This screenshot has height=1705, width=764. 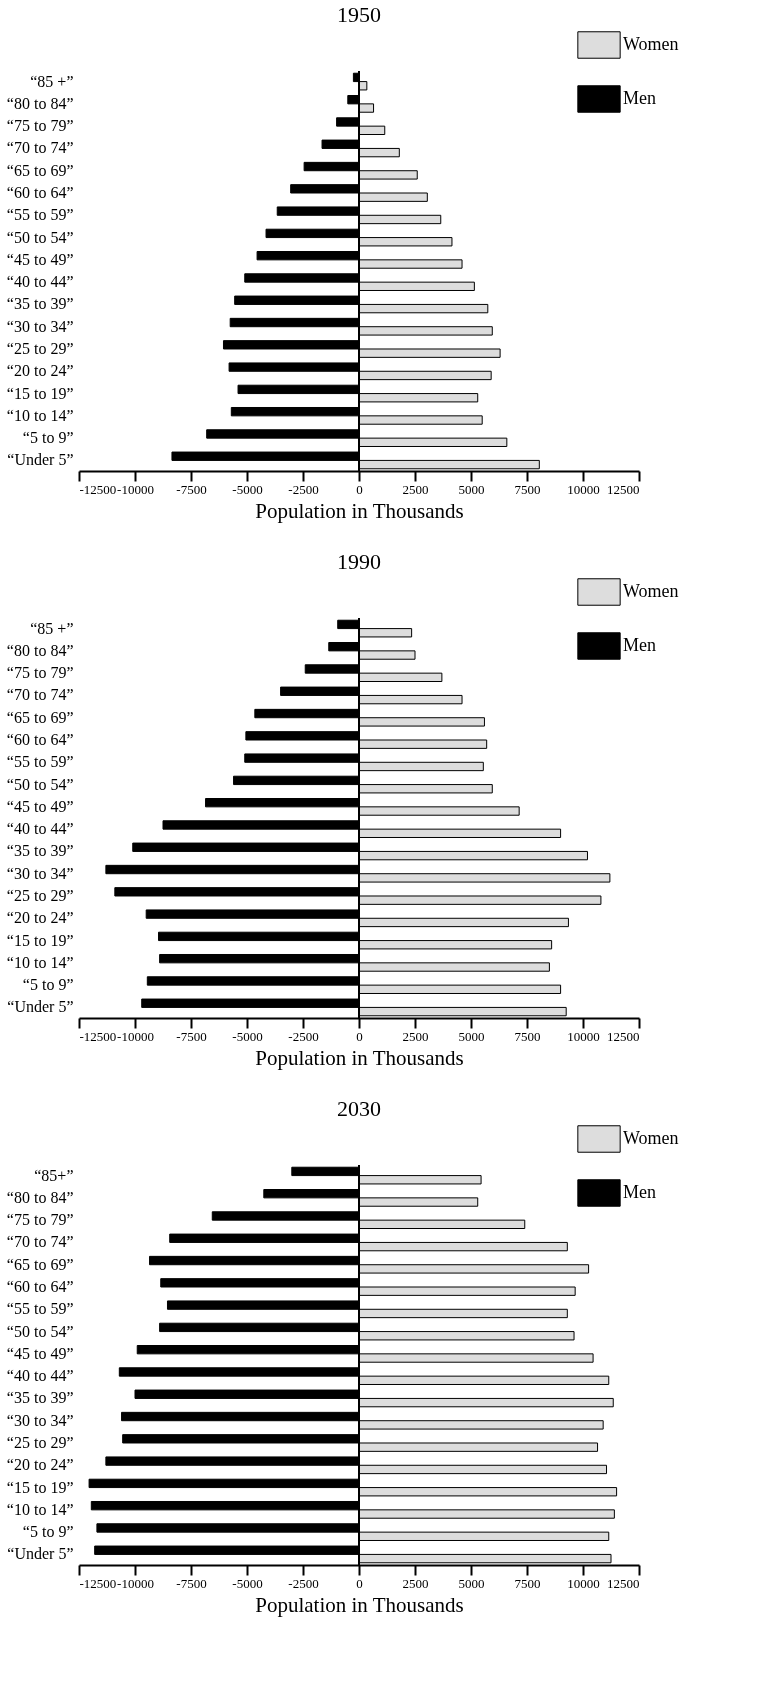 What do you see at coordinates (359, 561) in the screenshot?
I see `chart-title: 1990` at bounding box center [359, 561].